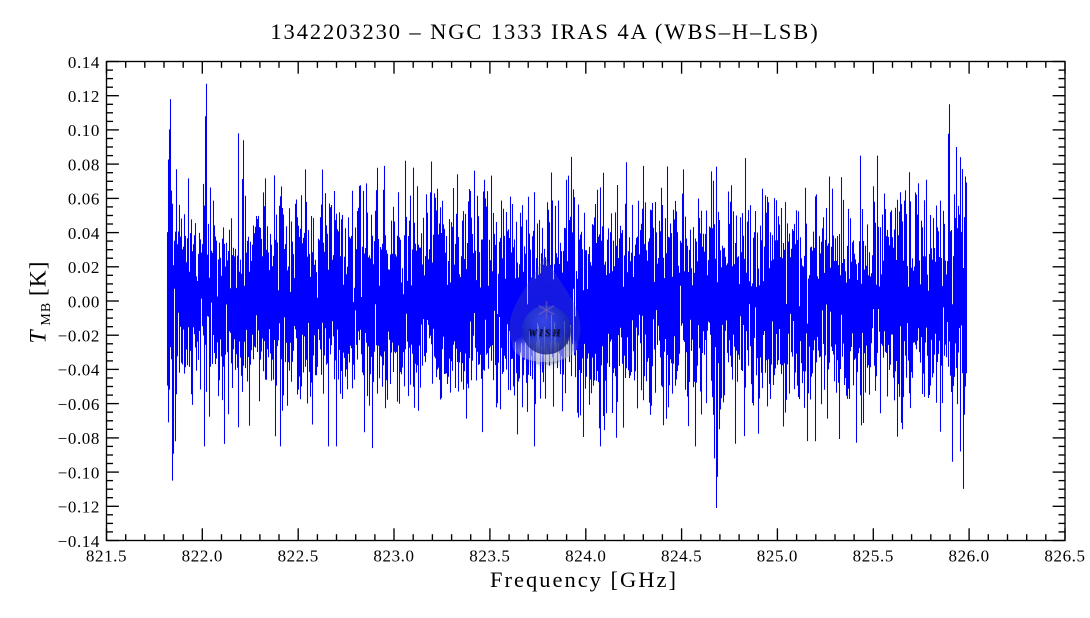  Describe the element at coordinates (79, 404) in the screenshot. I see `svg-text: −0.06` at that location.